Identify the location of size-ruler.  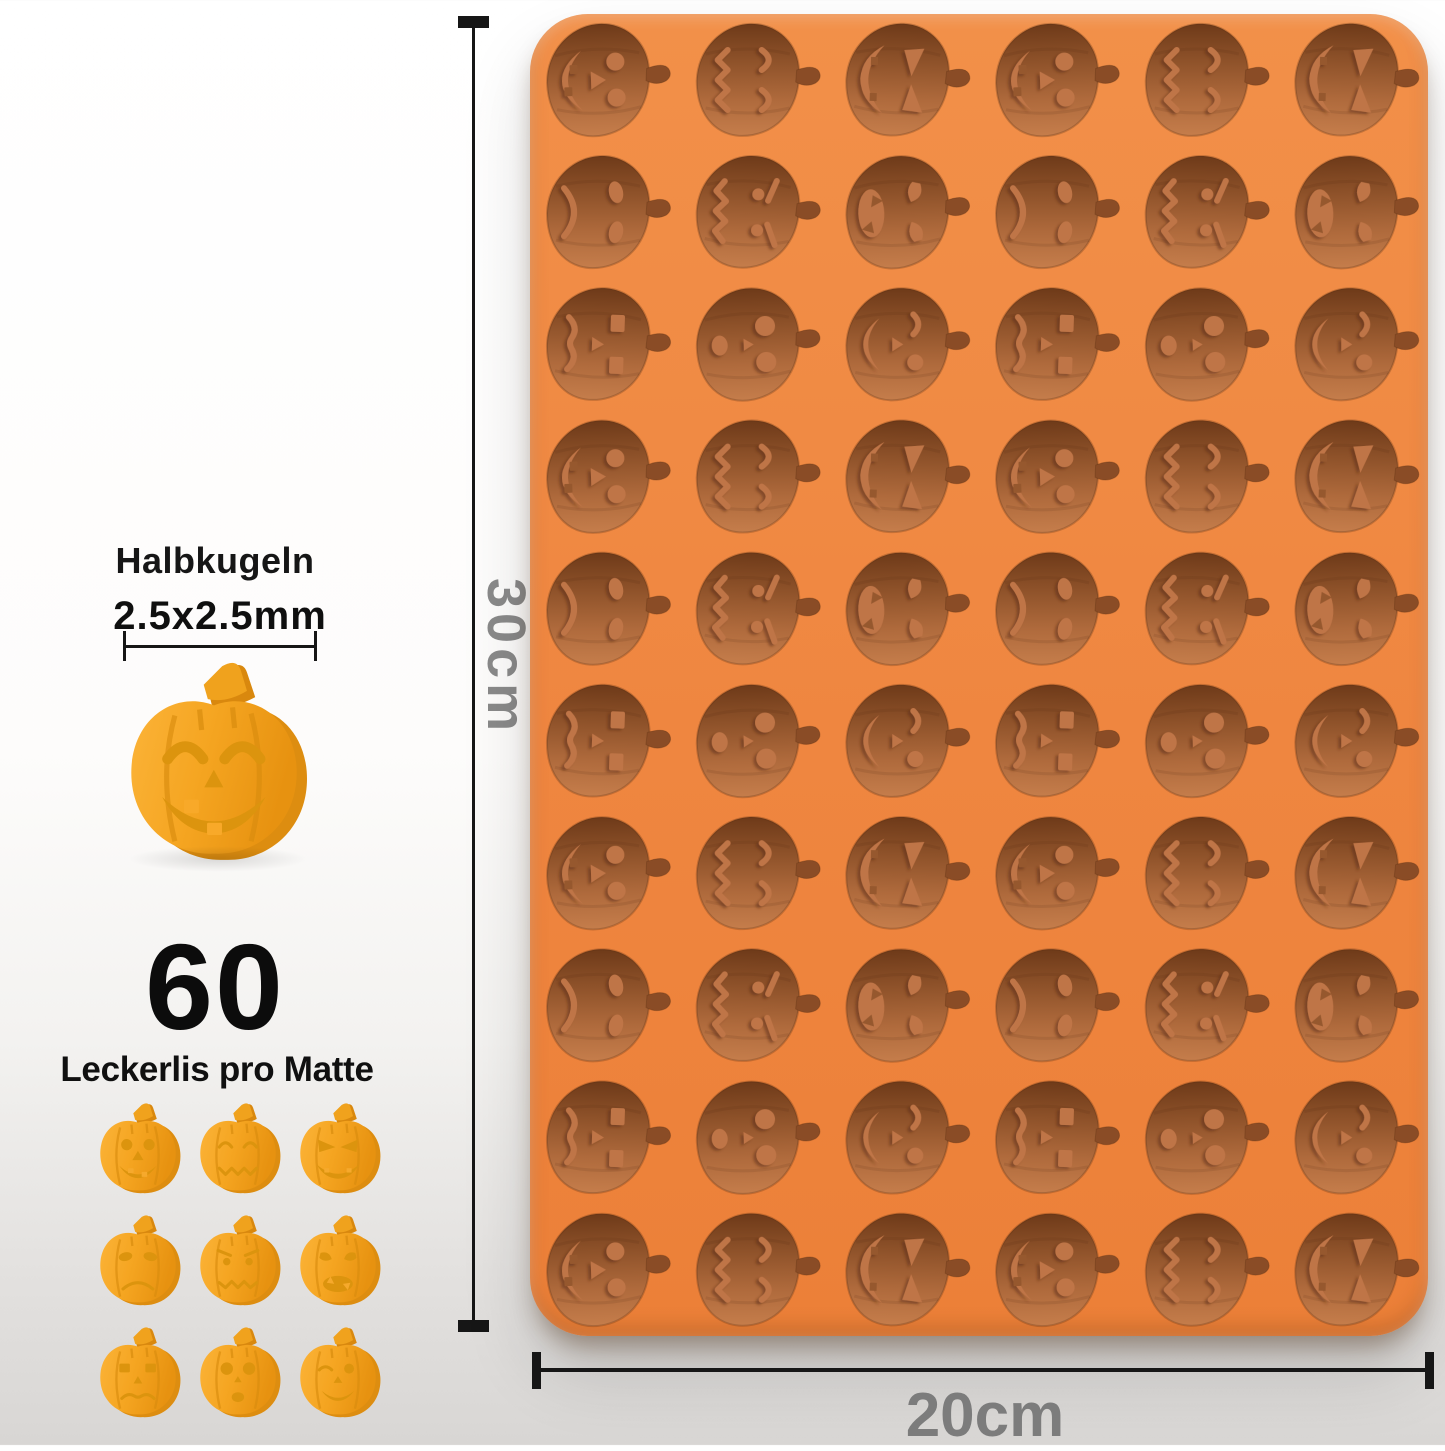
(220, 646).